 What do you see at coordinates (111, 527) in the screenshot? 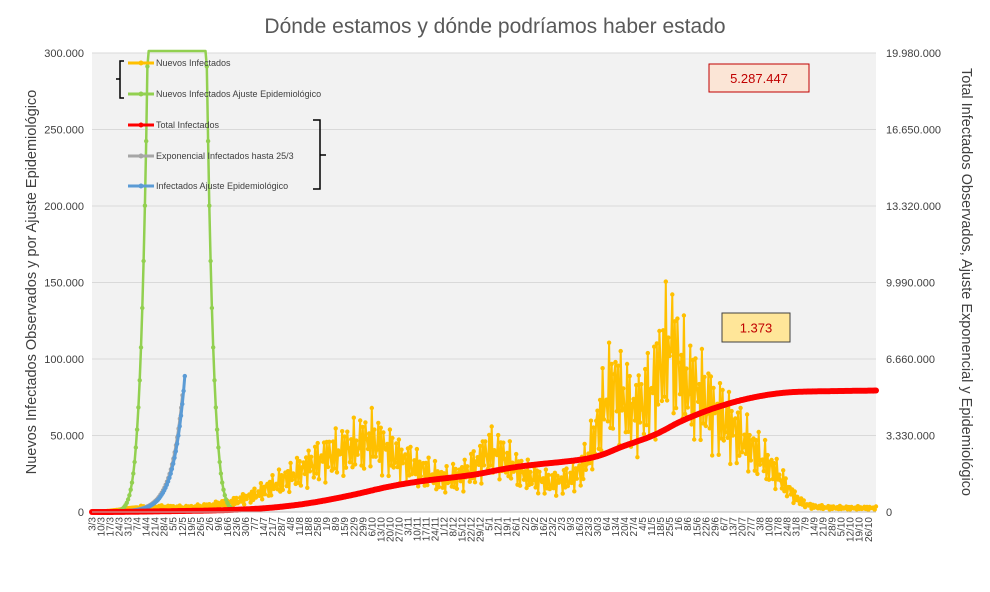
I see `x-tick-label: 17/3` at bounding box center [111, 527].